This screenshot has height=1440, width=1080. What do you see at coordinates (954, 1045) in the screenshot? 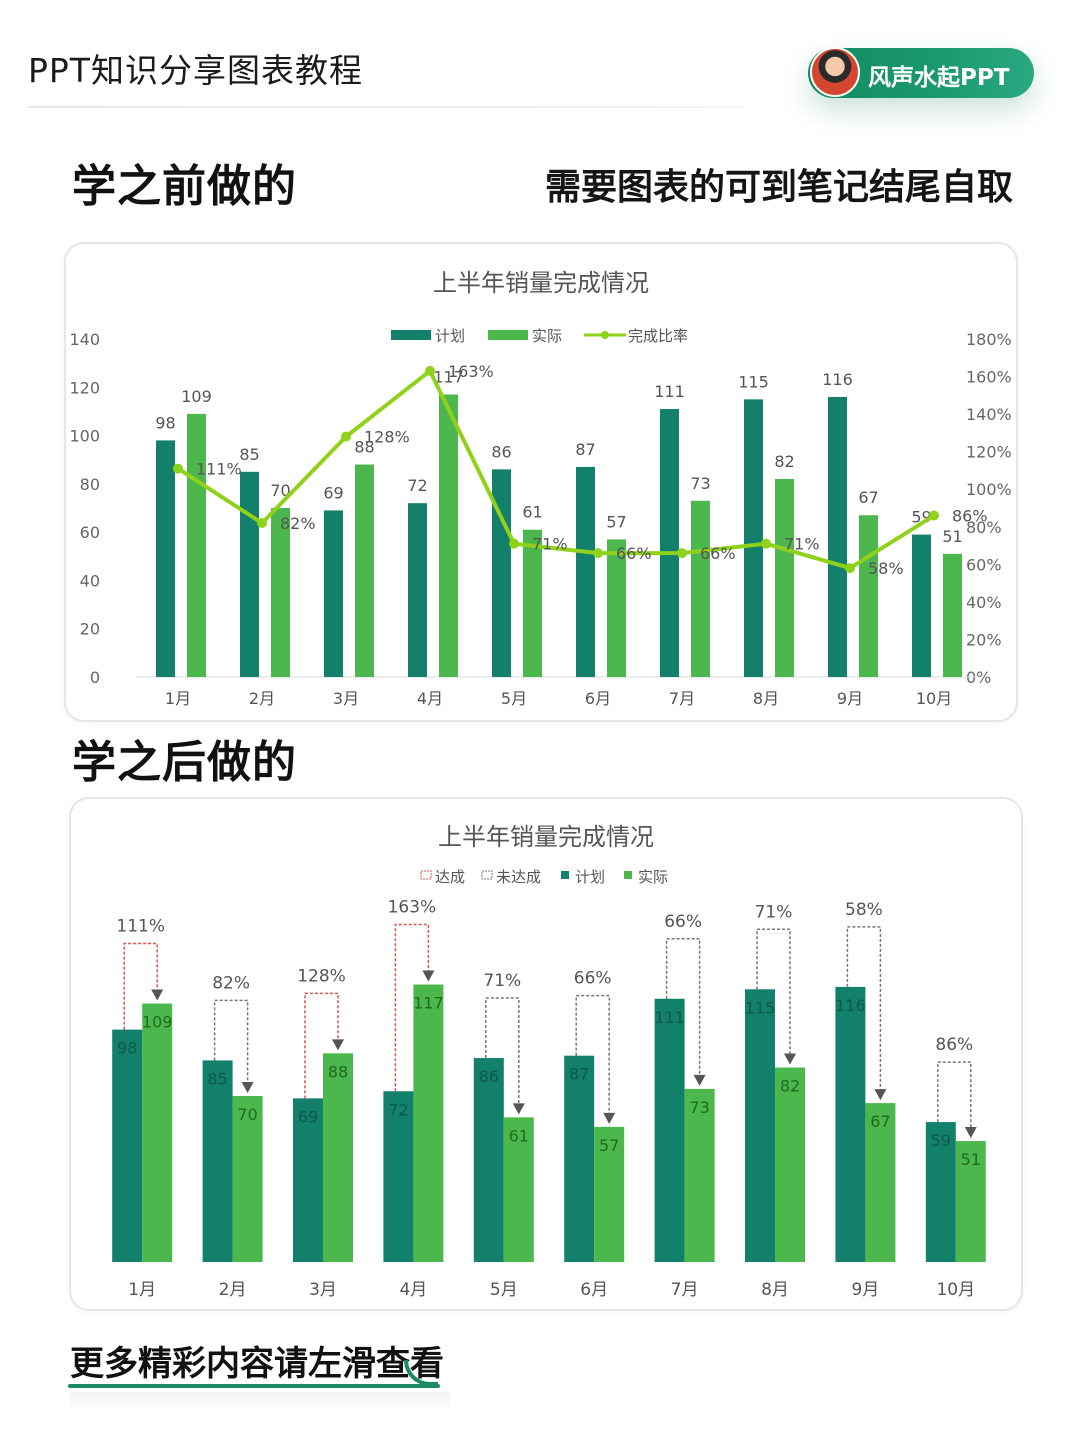
I see `ratio-label: 86%` at bounding box center [954, 1045].